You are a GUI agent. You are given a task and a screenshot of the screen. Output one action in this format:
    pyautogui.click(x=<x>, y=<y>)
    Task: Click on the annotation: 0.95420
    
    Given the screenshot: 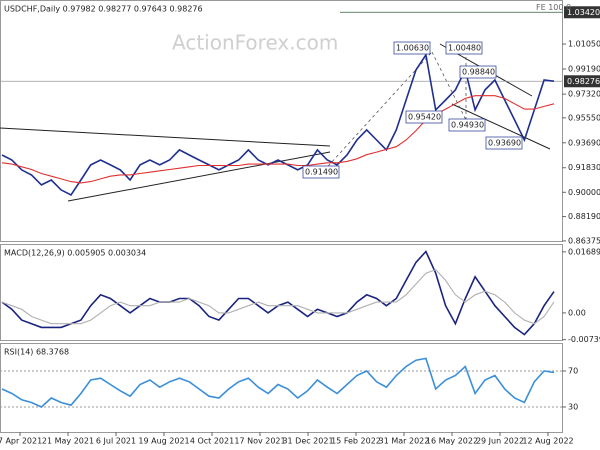 What is the action you would take?
    pyautogui.click(x=424, y=117)
    